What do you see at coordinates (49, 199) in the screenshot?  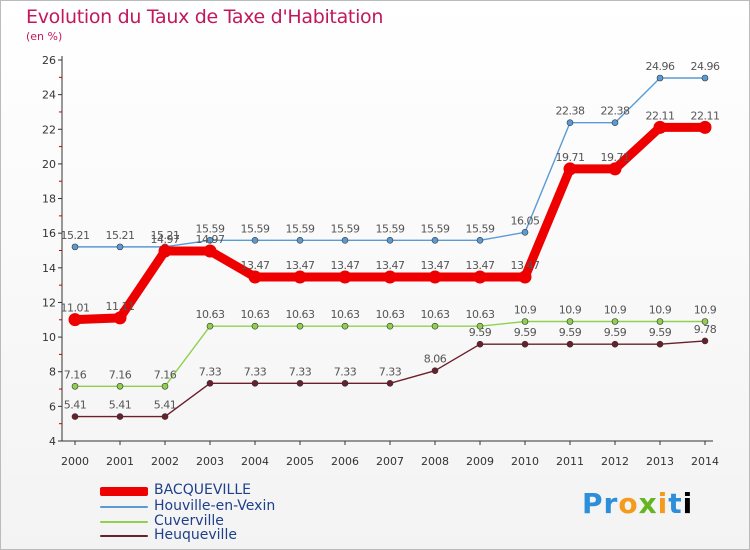 I see `y-tick-label: 18` at bounding box center [49, 199].